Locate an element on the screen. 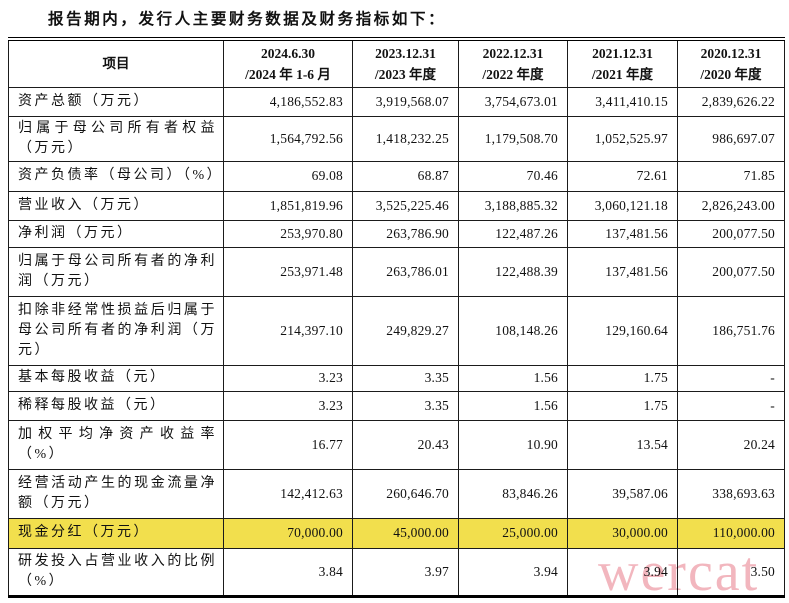  row-label: 归属于母公司所有者权益（万元） is located at coordinates (116, 138).